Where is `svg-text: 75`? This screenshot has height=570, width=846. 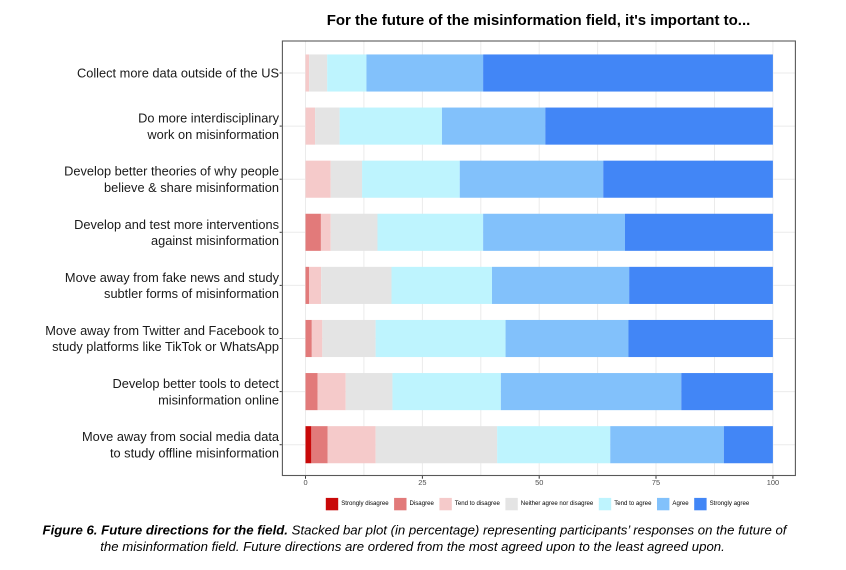
svg-text: 75 is located at coordinates (656, 482).